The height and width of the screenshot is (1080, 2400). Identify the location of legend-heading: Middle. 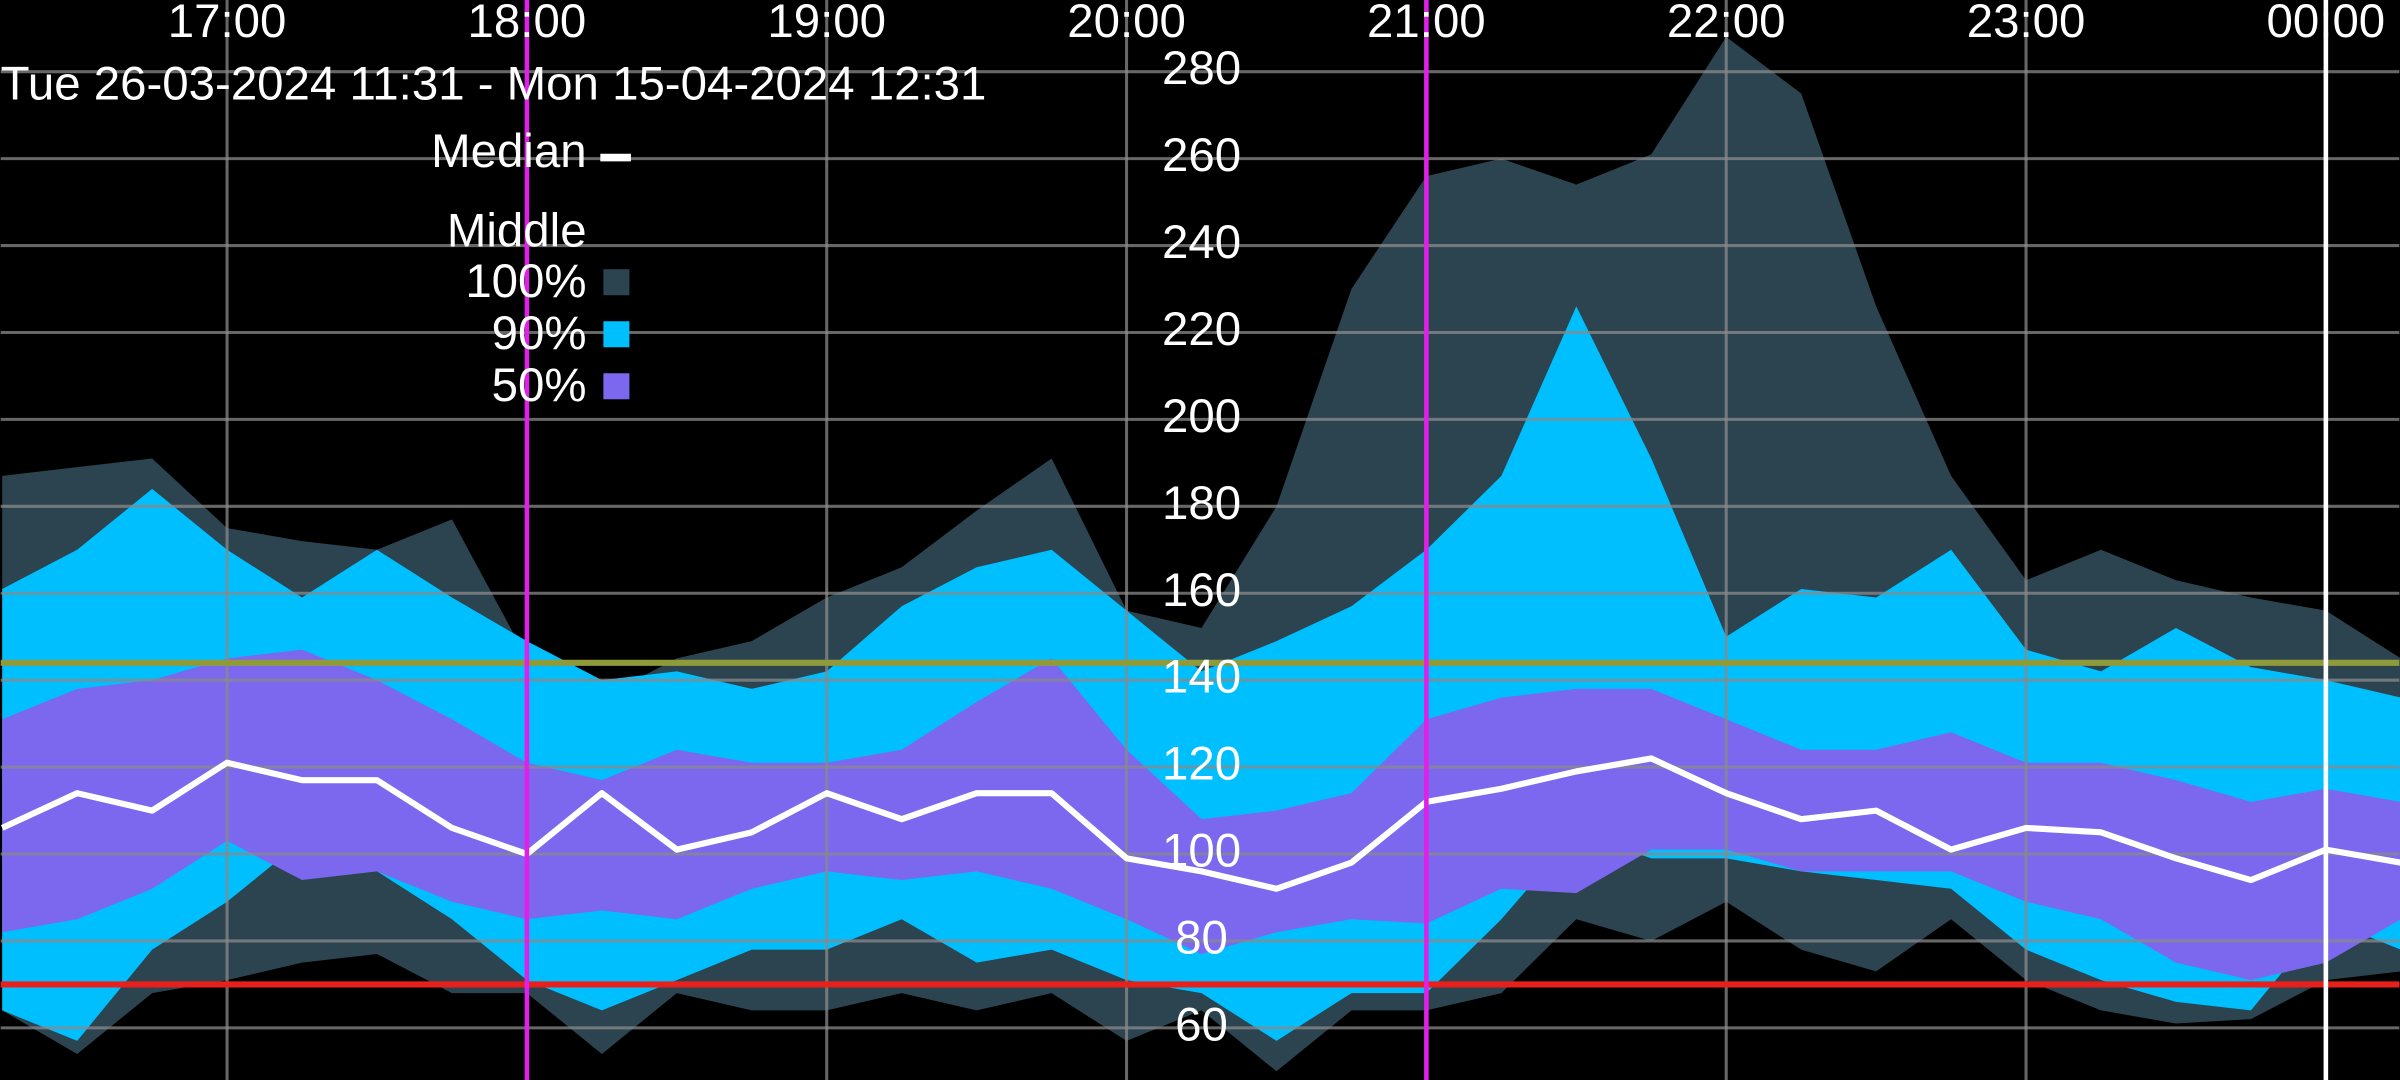
(517, 231).